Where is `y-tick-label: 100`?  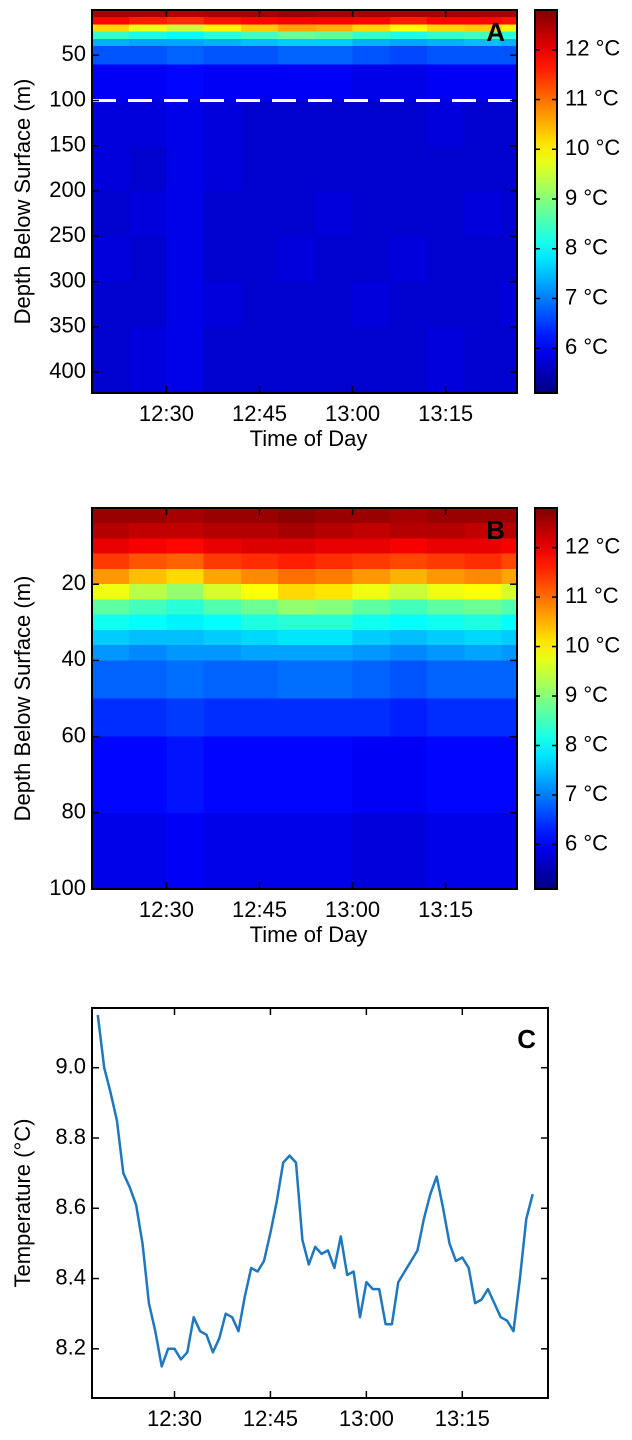 y-tick-label: 100 is located at coordinates (67, 98).